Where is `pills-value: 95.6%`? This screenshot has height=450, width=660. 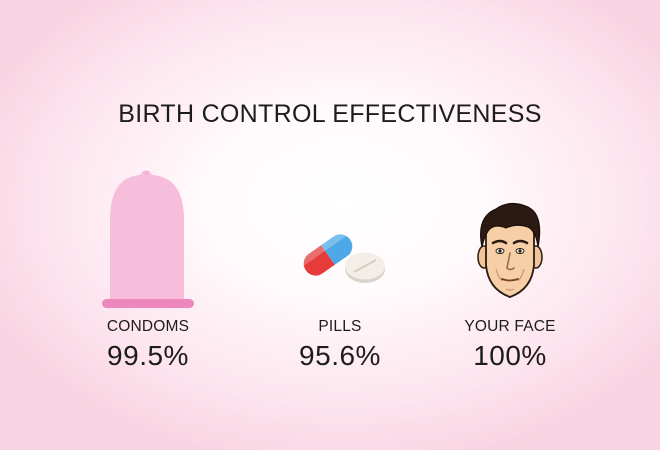
pills-value: 95.6% is located at coordinates (340, 355).